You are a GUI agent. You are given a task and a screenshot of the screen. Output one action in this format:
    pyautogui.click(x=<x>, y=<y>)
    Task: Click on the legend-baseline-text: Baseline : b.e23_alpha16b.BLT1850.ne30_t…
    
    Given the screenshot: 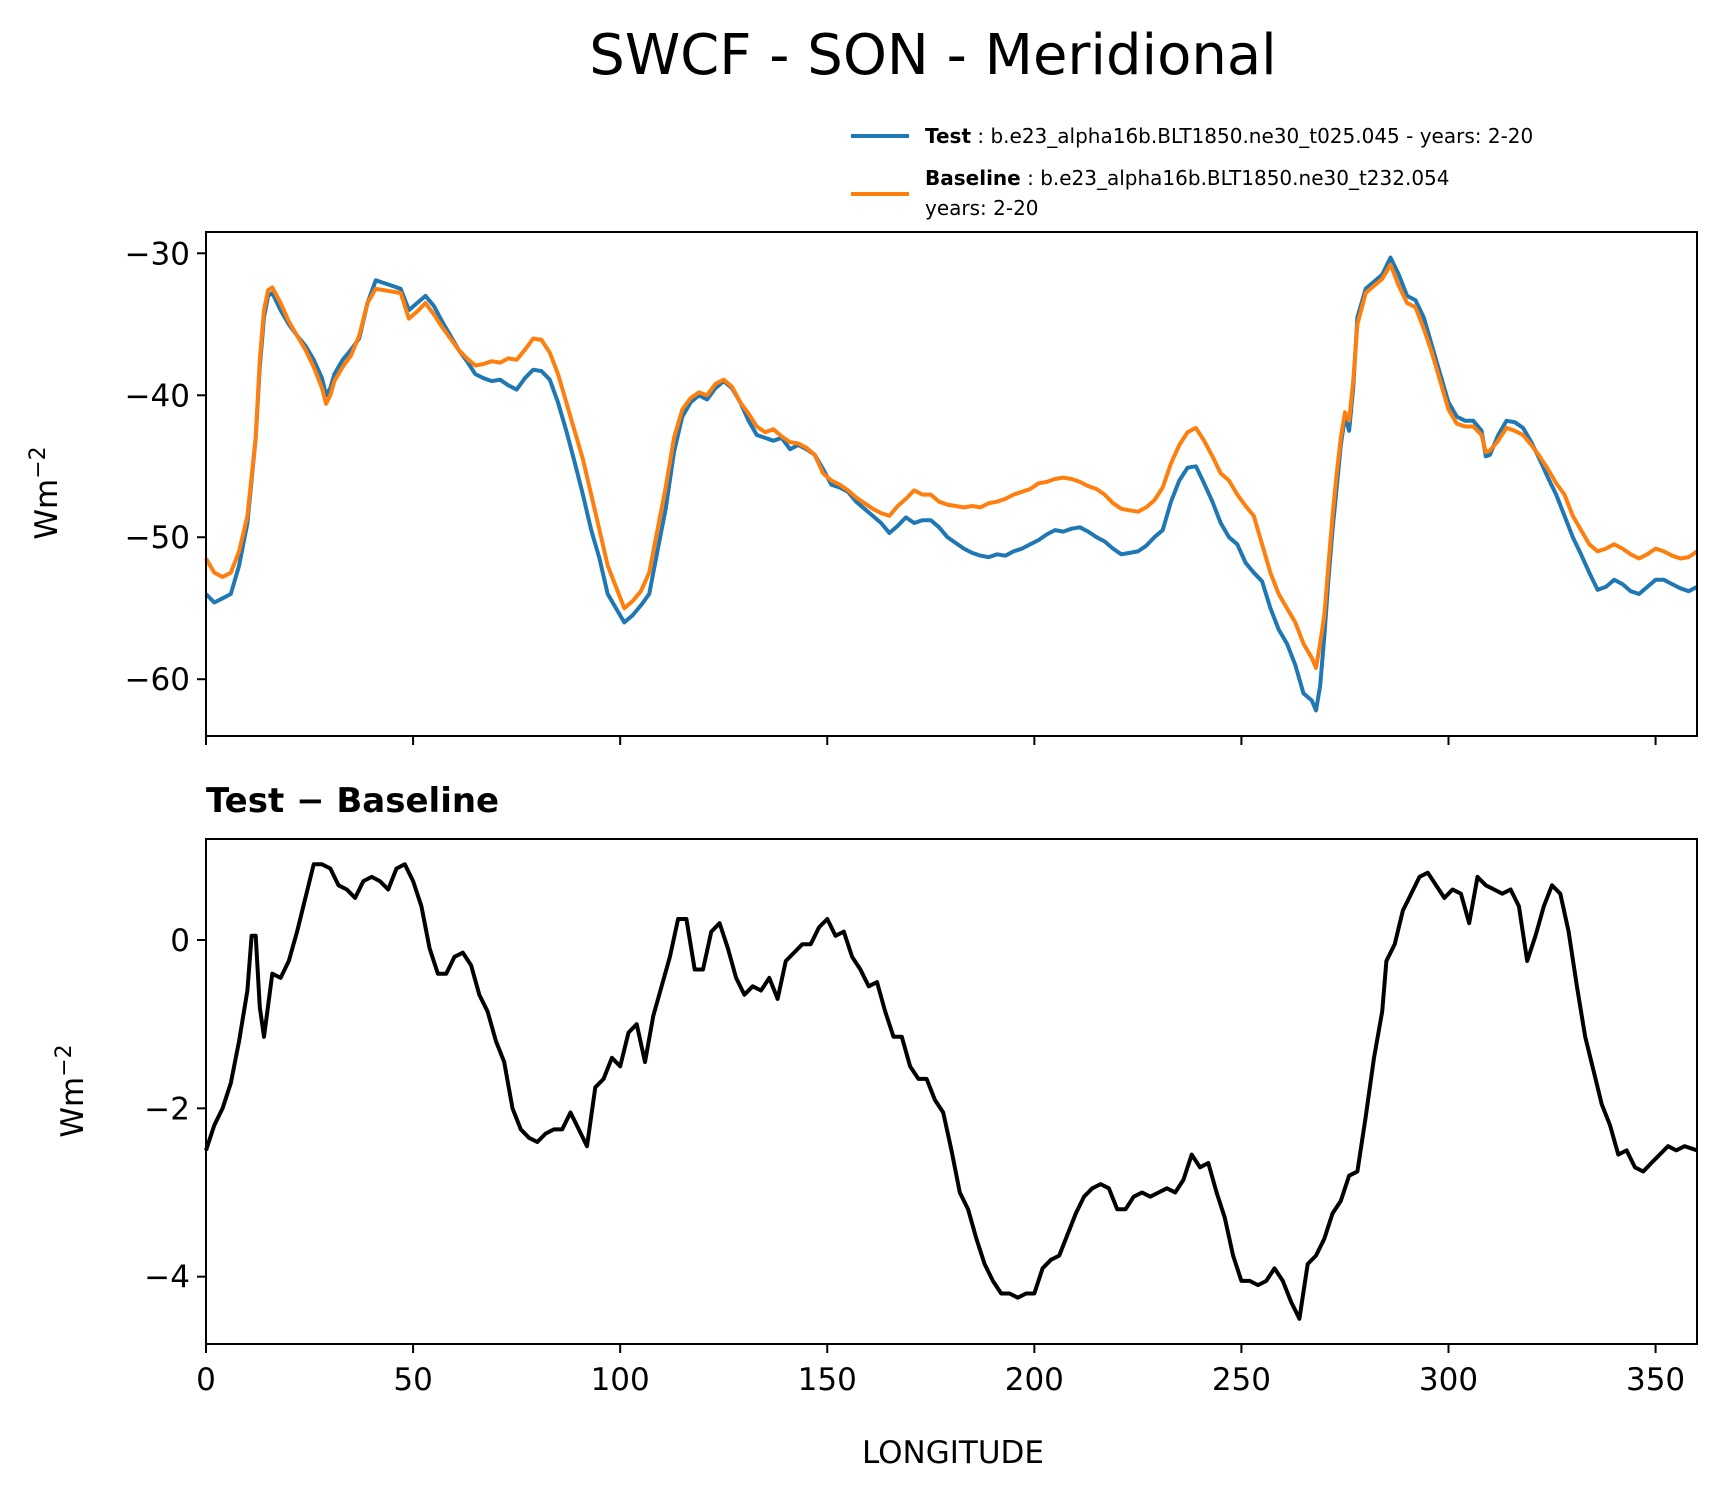 What is the action you would take?
    pyautogui.click(x=1187, y=178)
    